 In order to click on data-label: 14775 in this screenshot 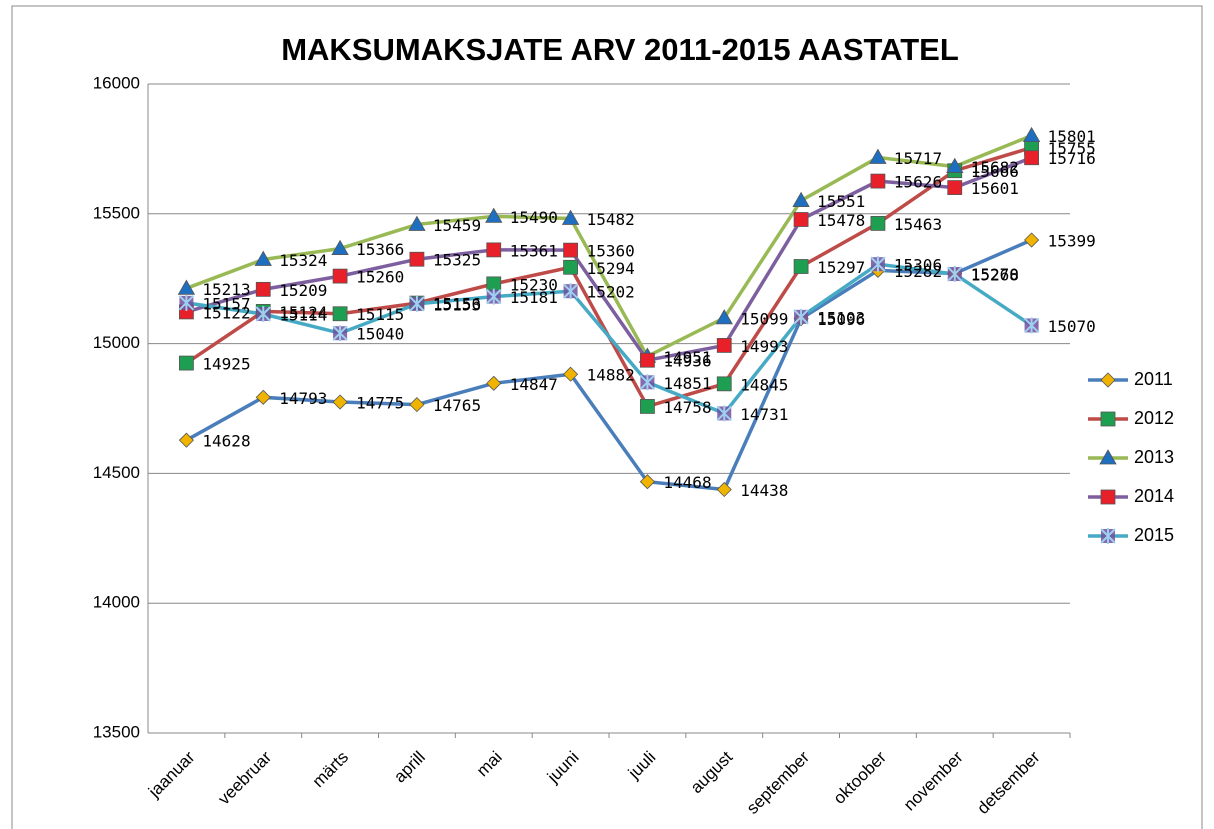, I will do `click(380, 403)`.